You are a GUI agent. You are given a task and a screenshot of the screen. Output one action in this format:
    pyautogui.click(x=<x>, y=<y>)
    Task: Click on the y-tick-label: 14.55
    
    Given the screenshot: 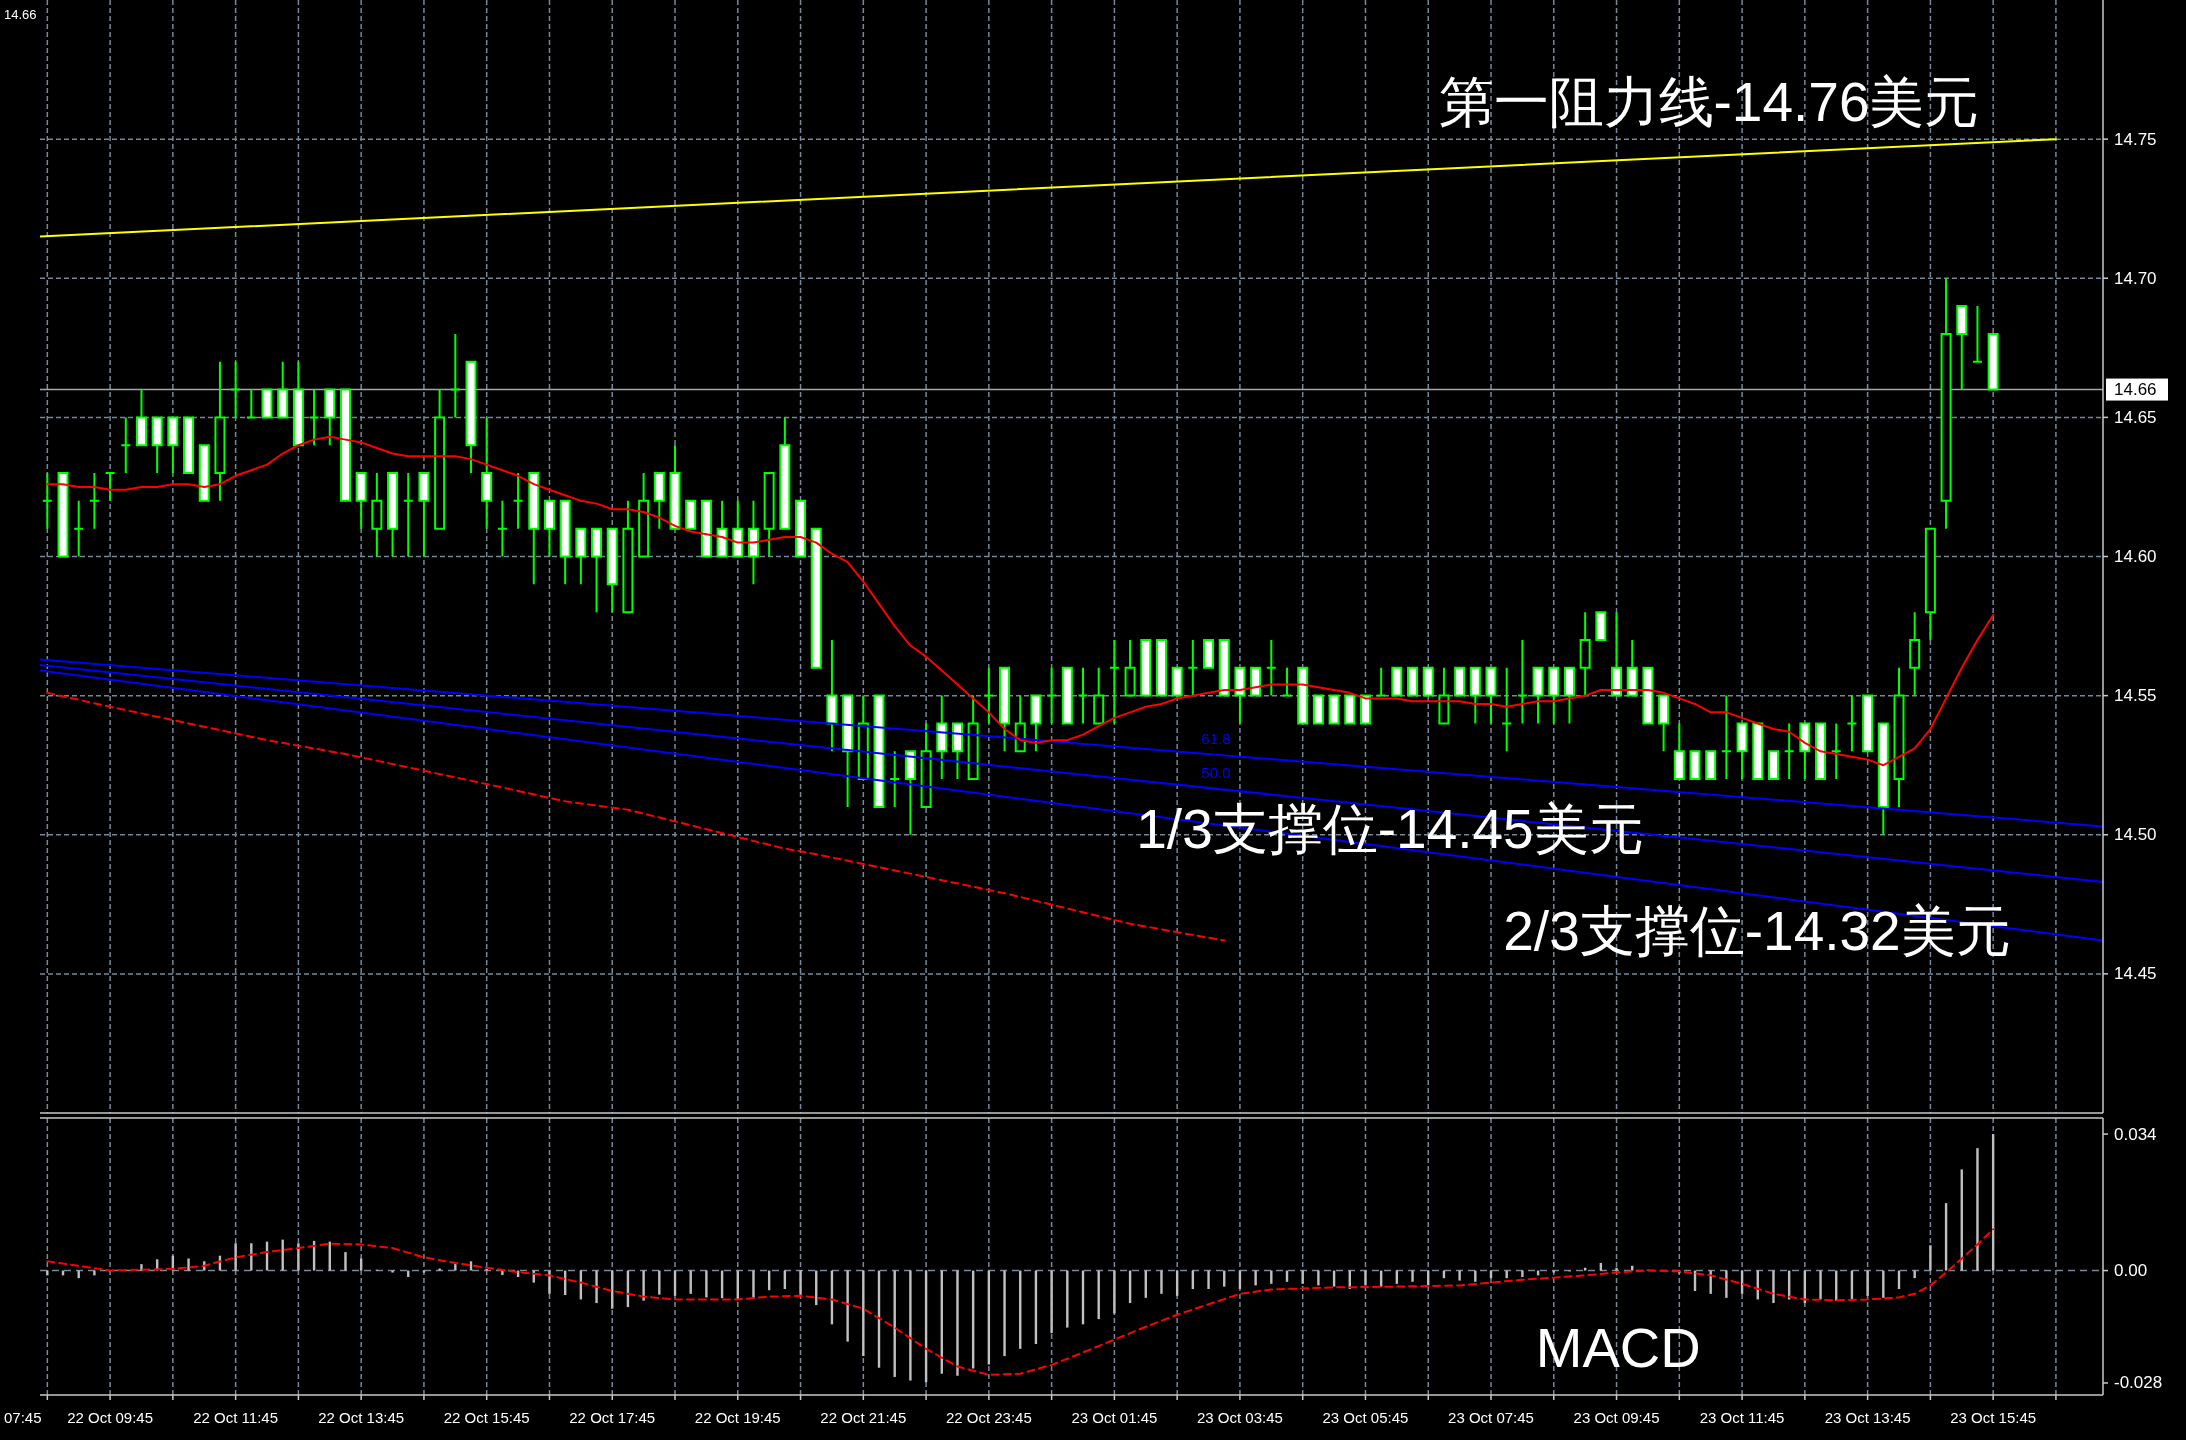 What is the action you would take?
    pyautogui.click(x=2135, y=696)
    